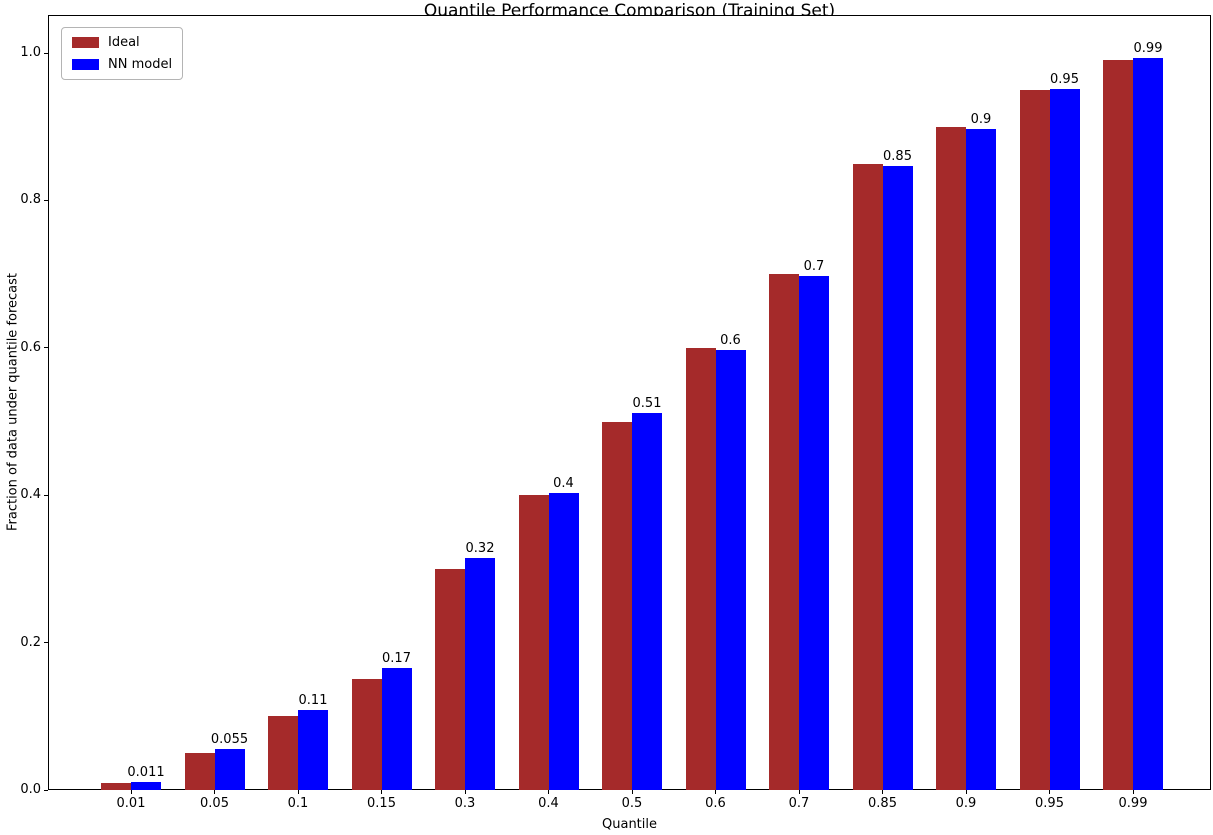  Describe the element at coordinates (715, 803) in the screenshot. I see `x-tick-label: 0.6` at that location.